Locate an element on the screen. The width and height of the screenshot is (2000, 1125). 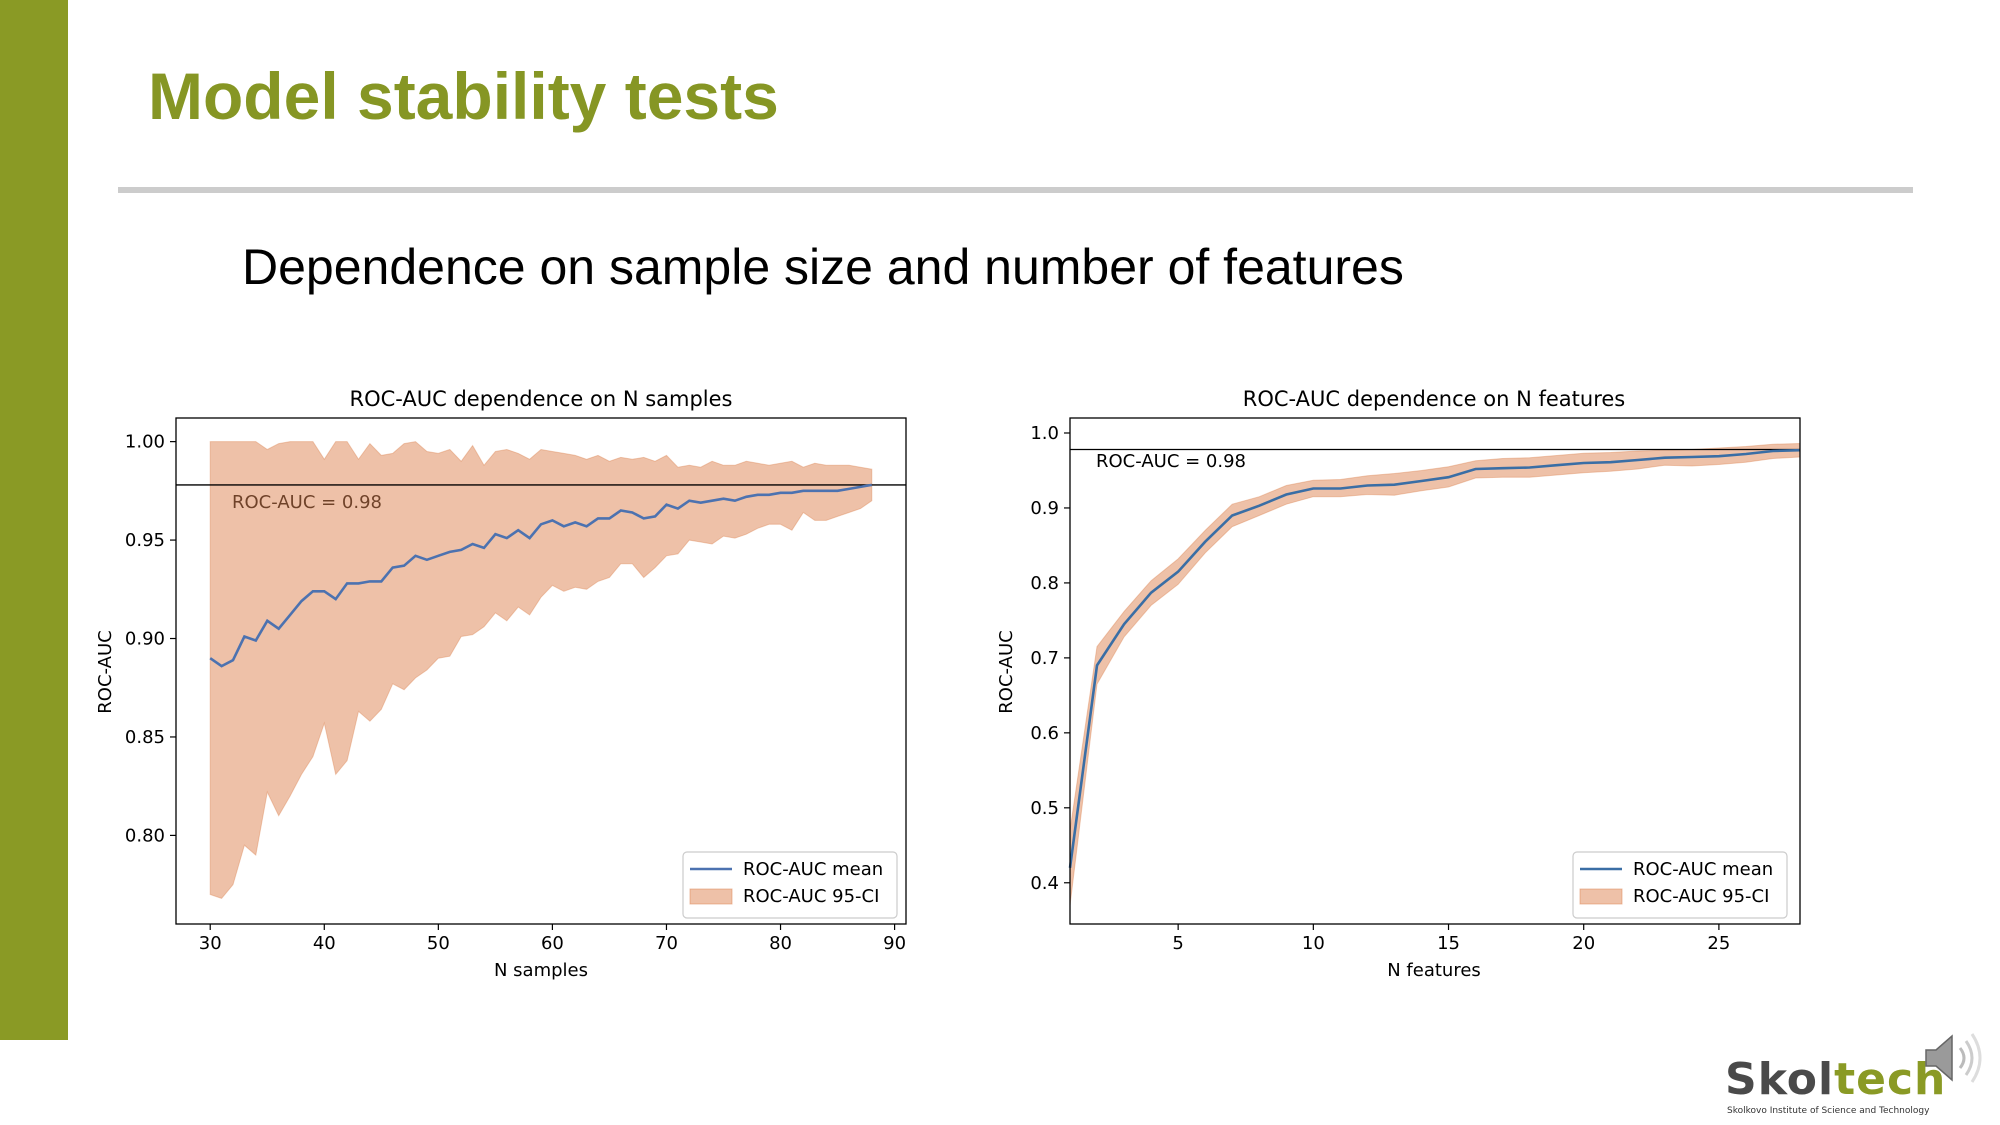
chart-title: ROC-AUC dependence on N samples is located at coordinates (541, 399).